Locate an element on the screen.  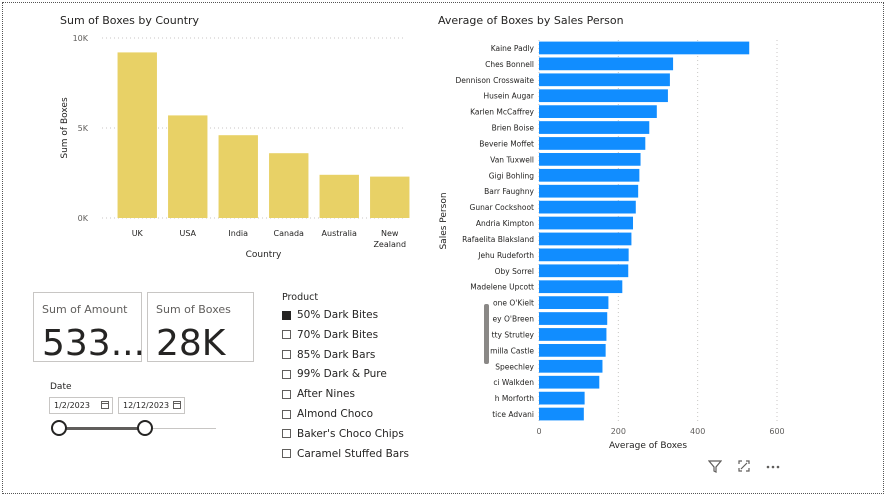
scrollbar is located at coordinates (486, 334).